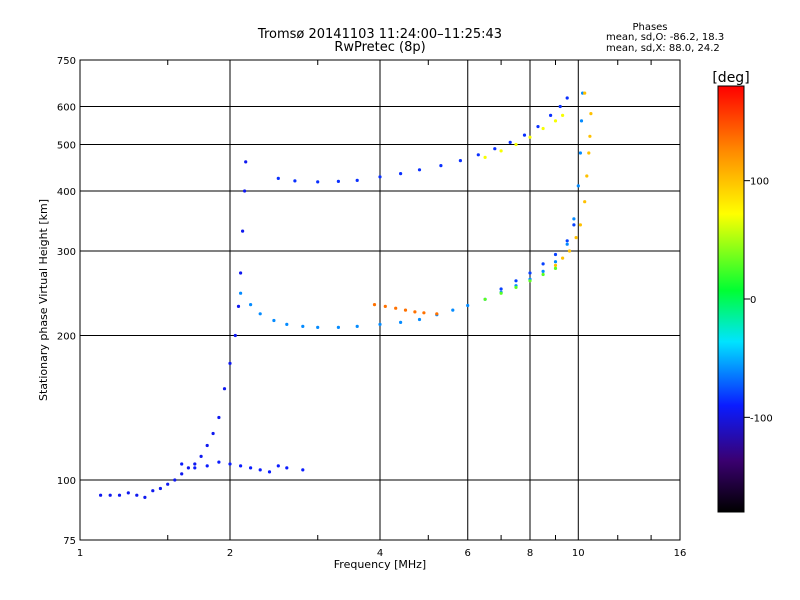 The width and height of the screenshot is (800, 600). What do you see at coordinates (230, 553) in the screenshot?
I see `x-tick-label: 2` at bounding box center [230, 553].